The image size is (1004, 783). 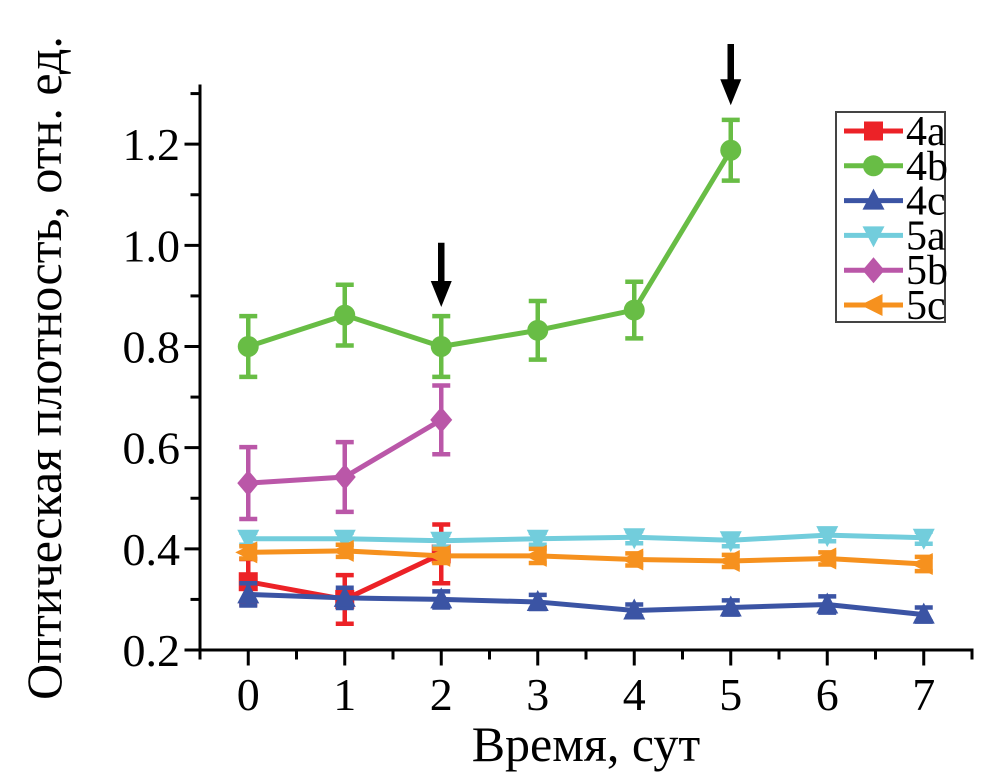 I want to click on y-tick-label: 0.4, so click(x=152, y=549).